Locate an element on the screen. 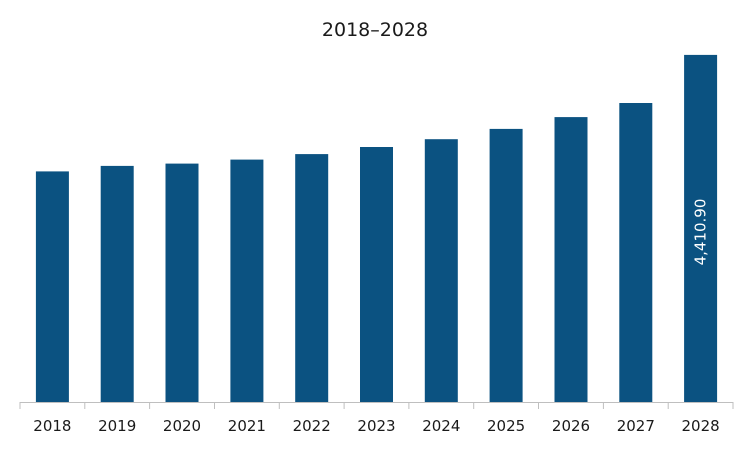 This screenshot has width=751, height=451. bar-2019 is located at coordinates (117, 283).